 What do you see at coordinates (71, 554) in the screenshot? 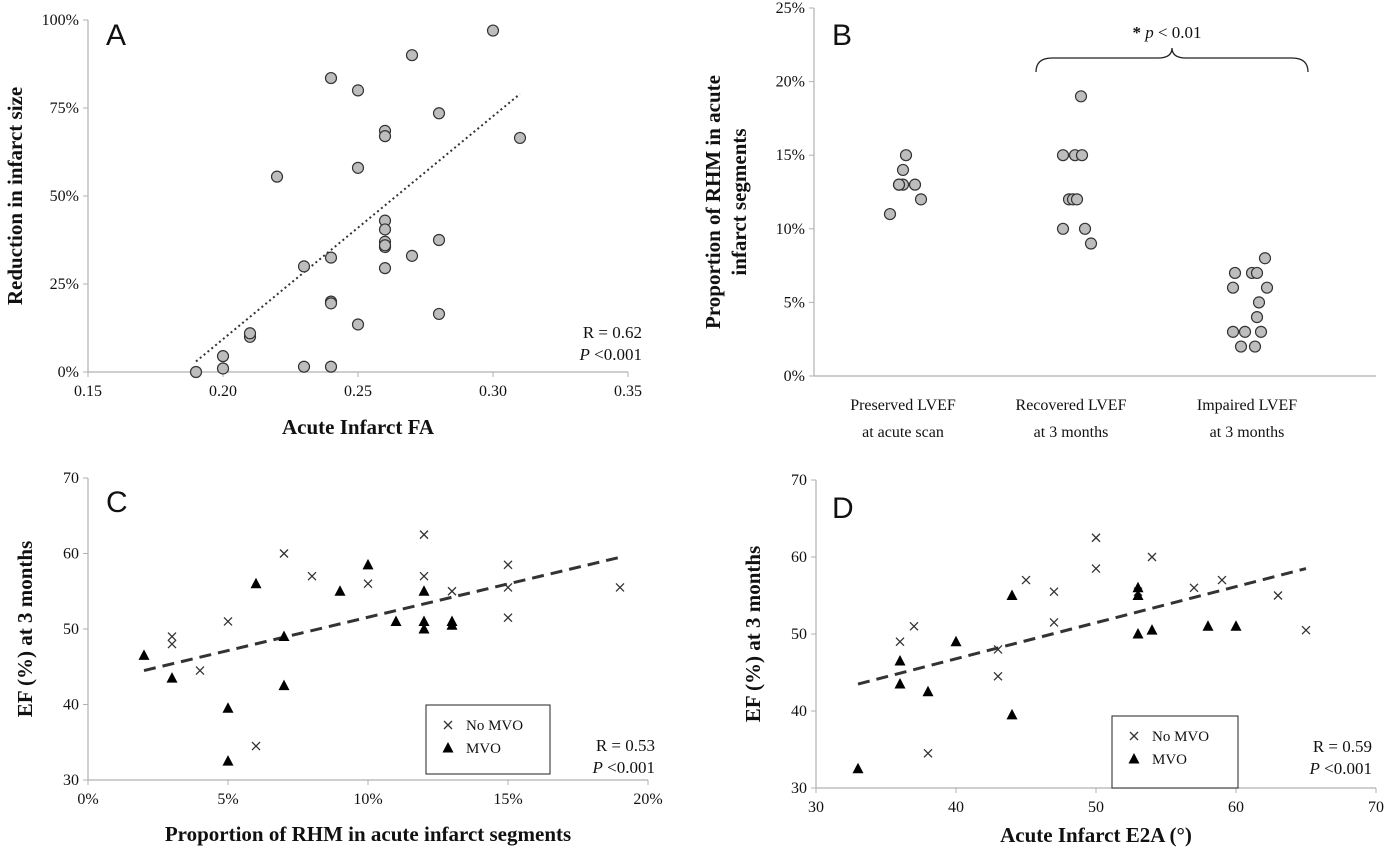
I see `y-tick-label: 60` at bounding box center [71, 554].